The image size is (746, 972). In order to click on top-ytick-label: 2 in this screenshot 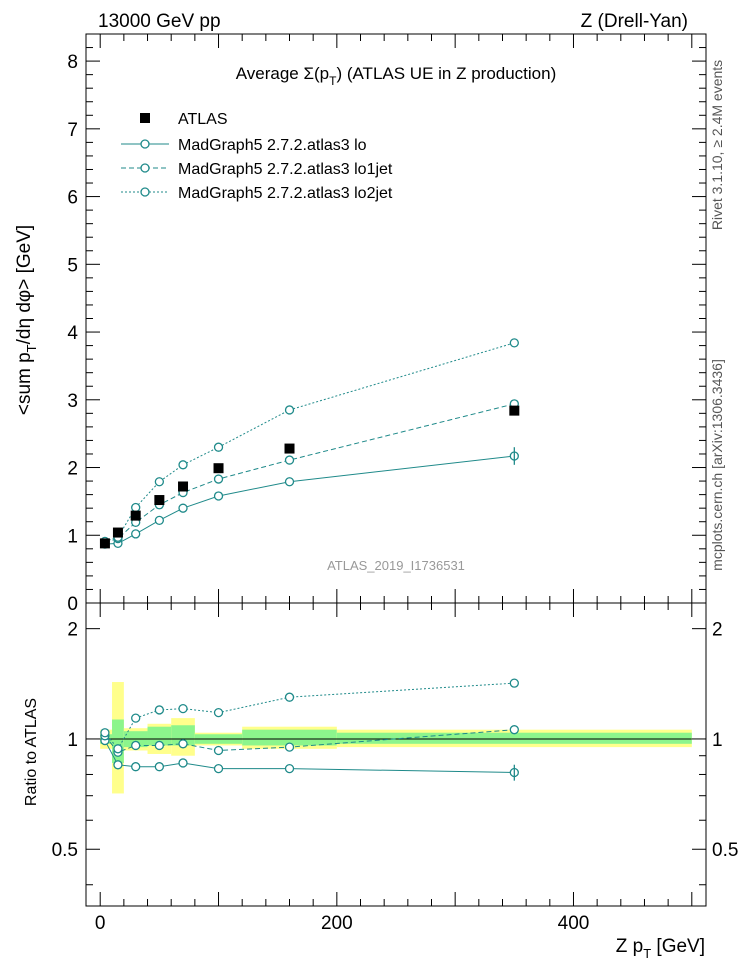, I will do `click(72, 469)`.